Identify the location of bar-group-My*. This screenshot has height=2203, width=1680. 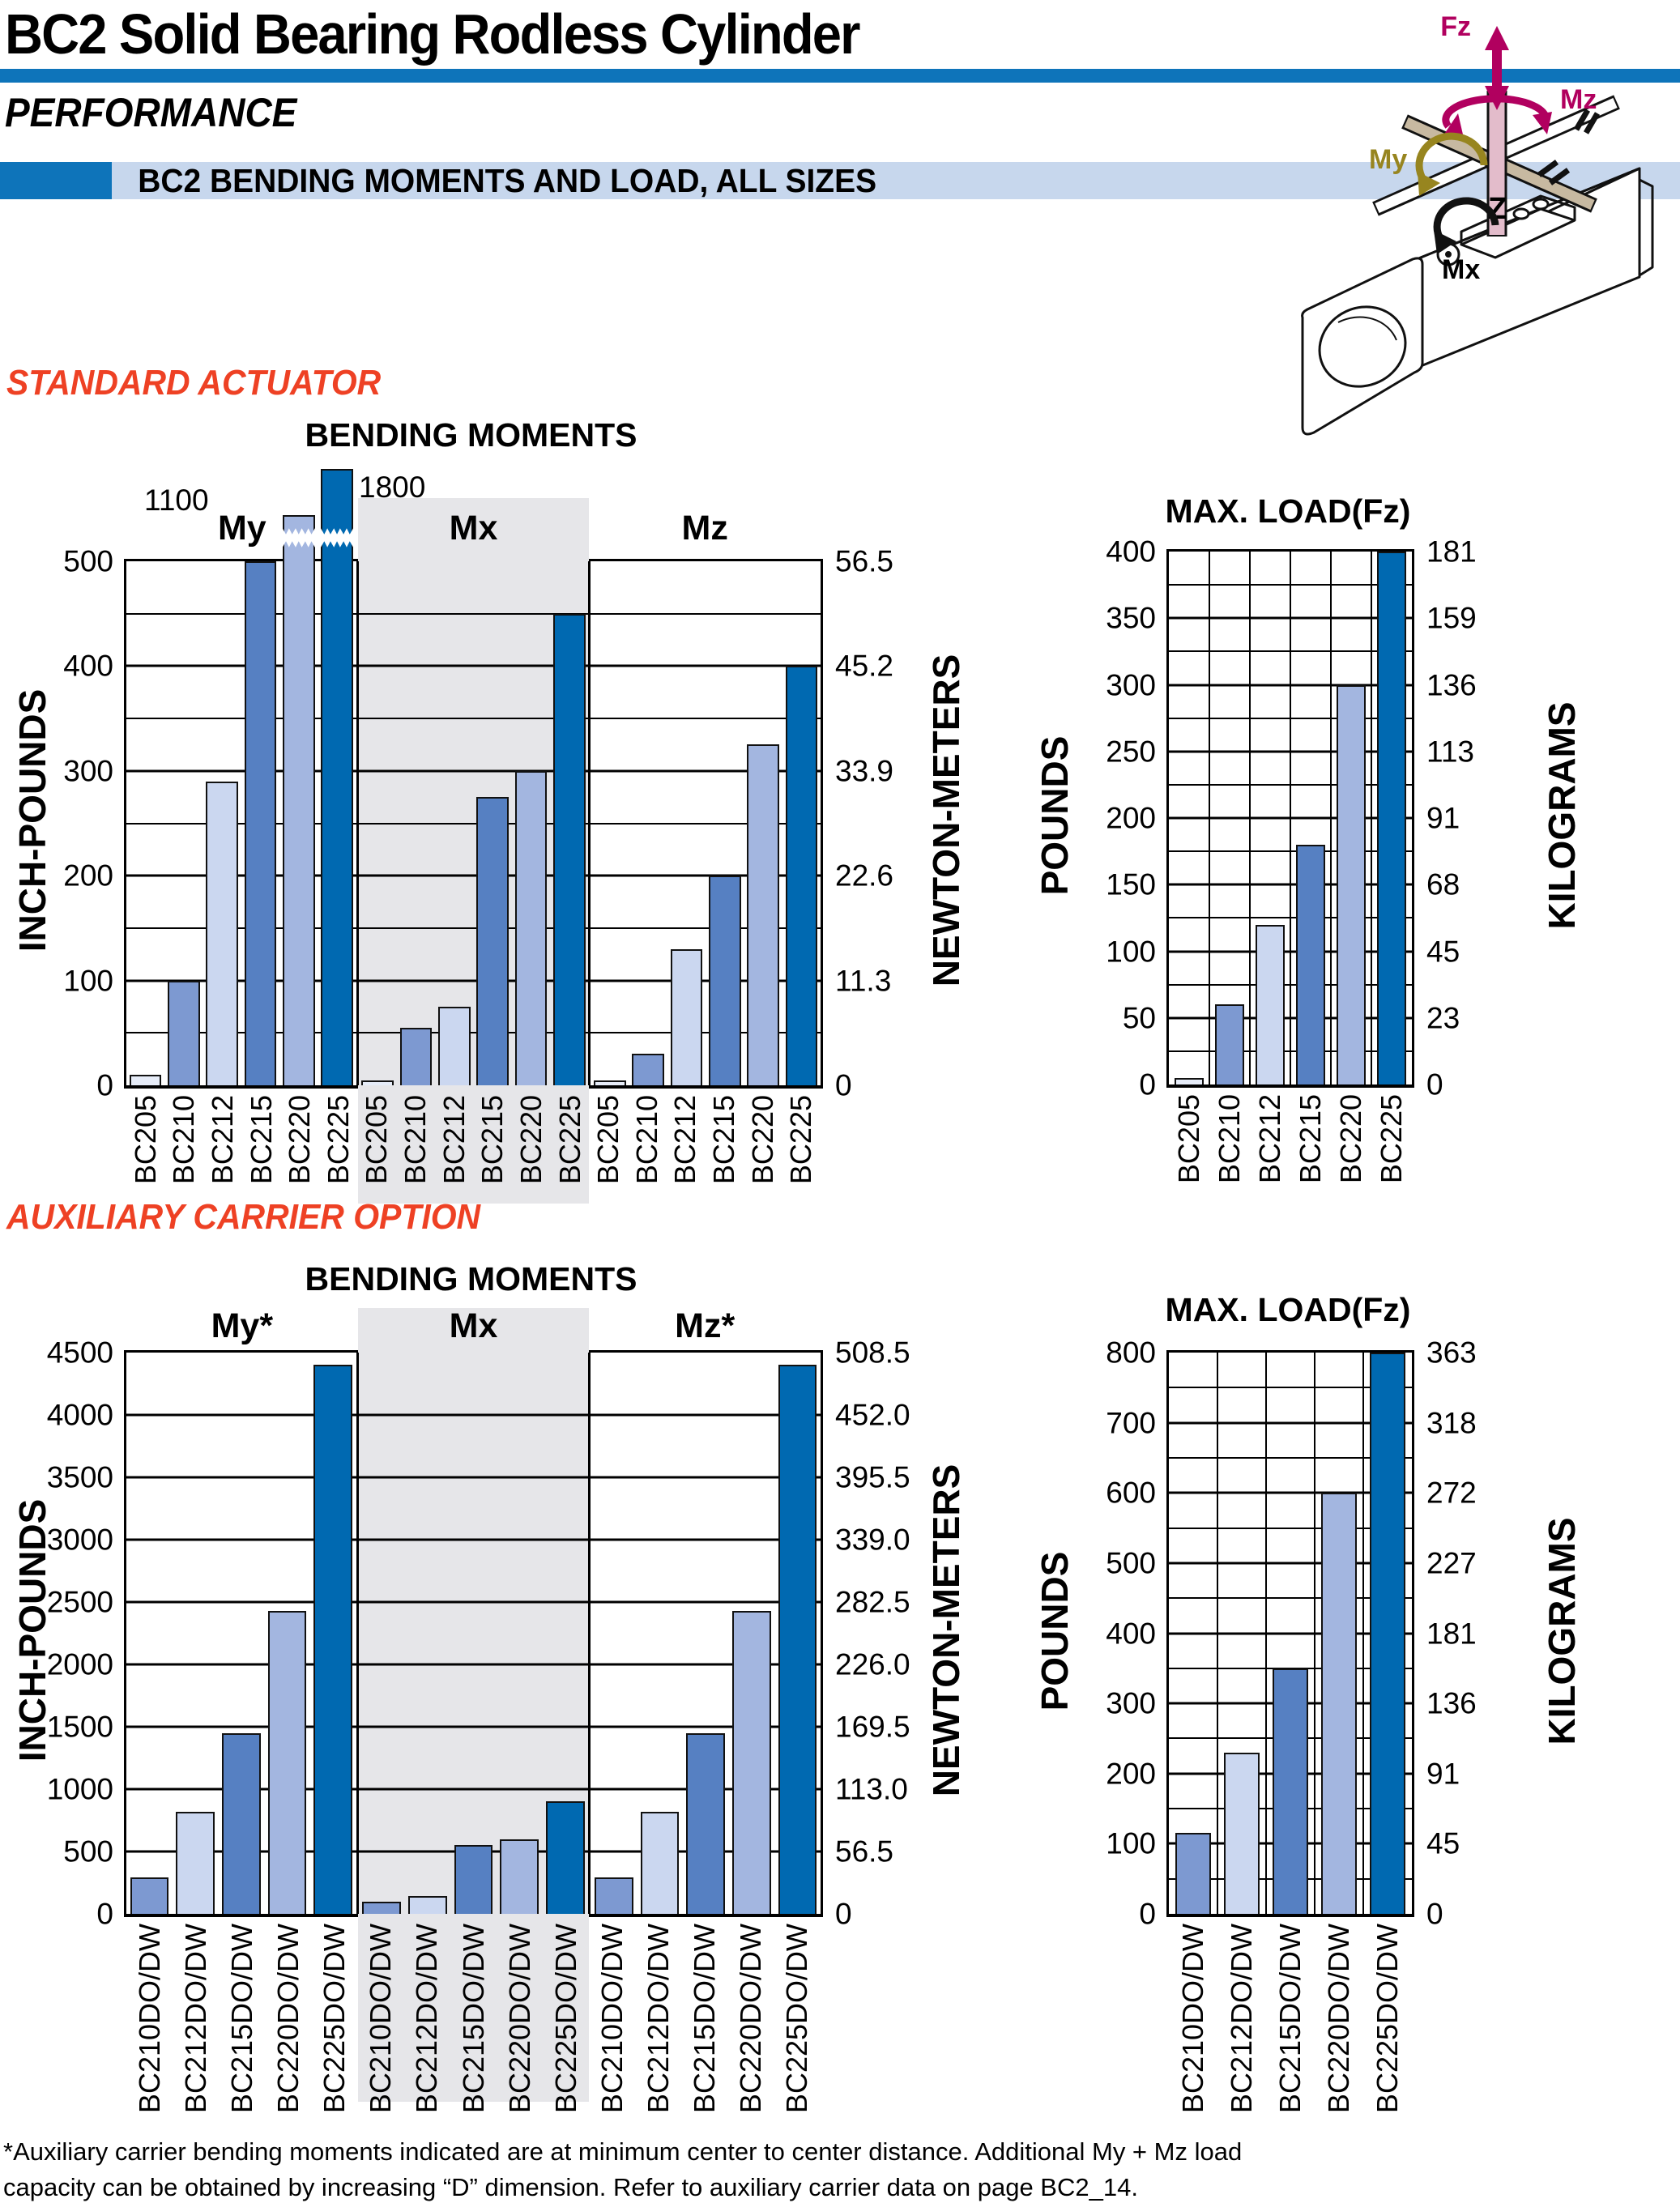
(241, 1633).